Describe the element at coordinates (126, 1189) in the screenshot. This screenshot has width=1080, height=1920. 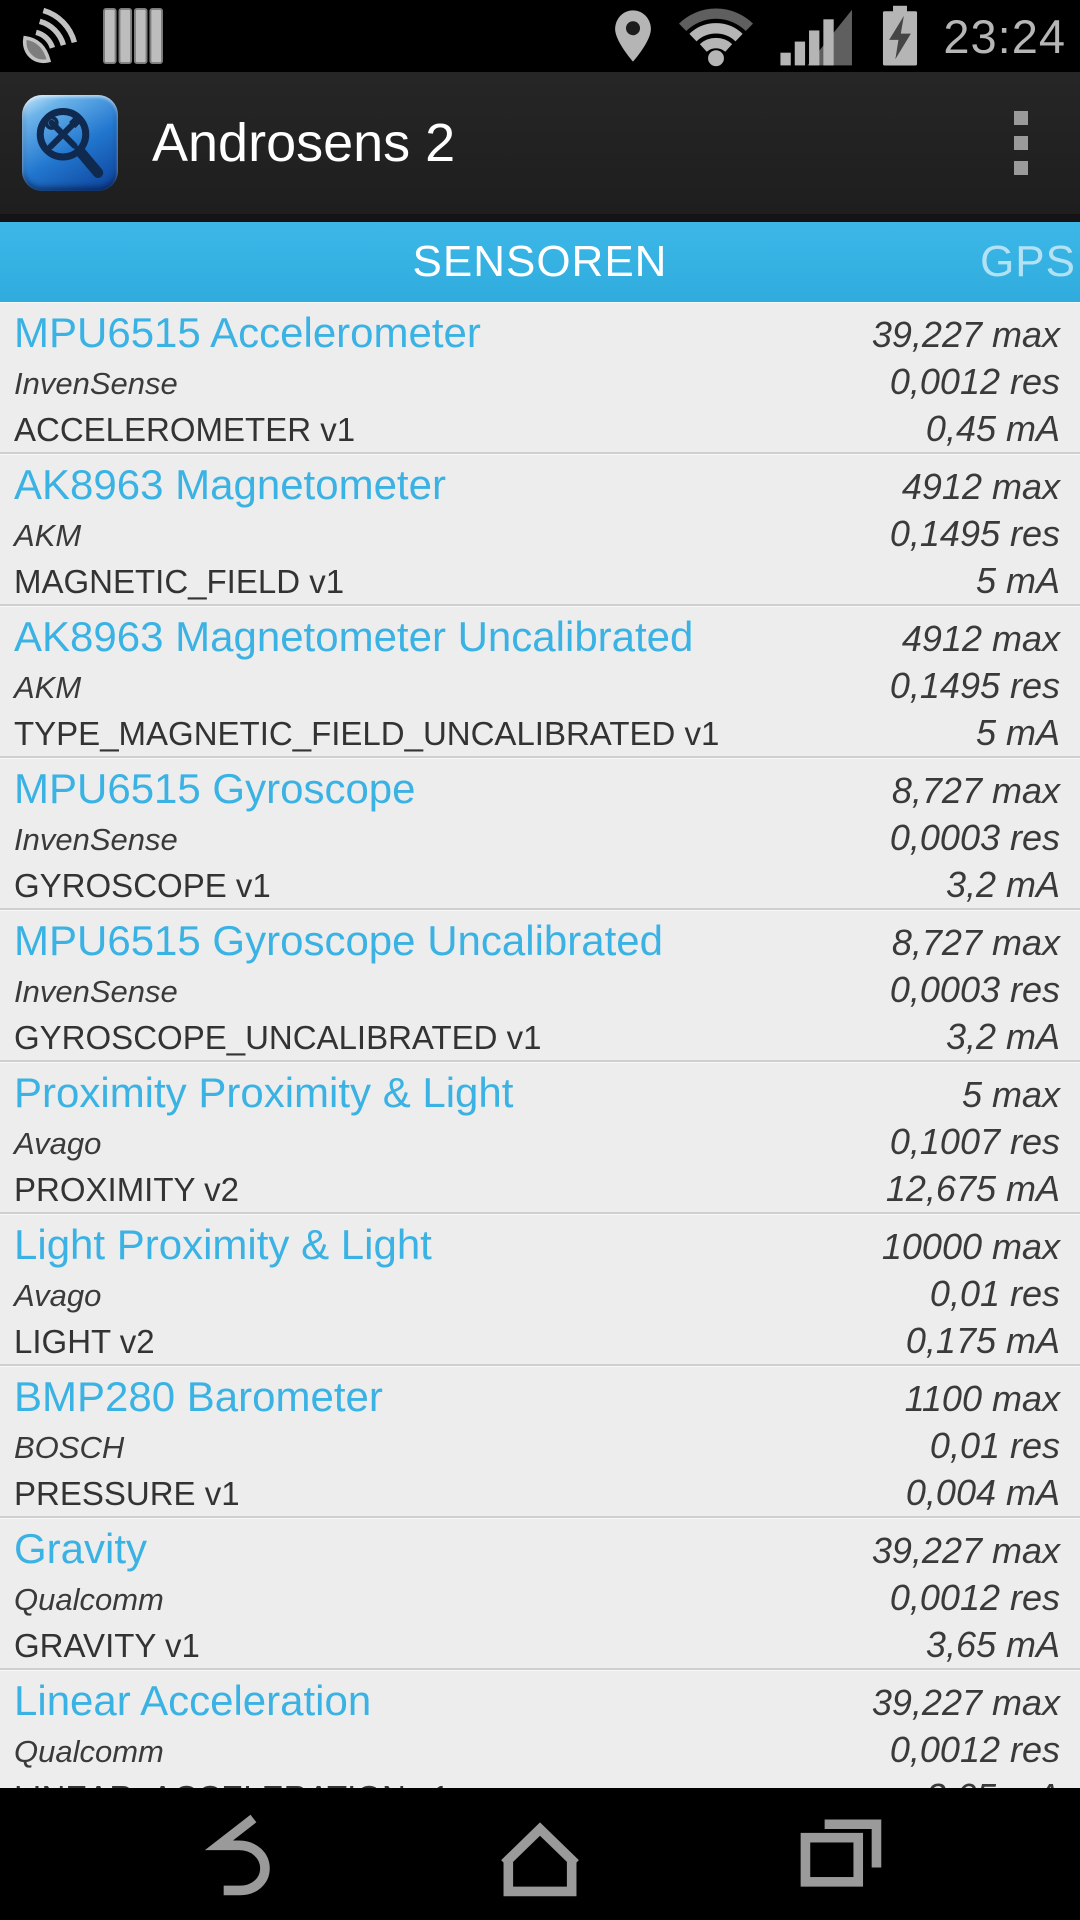
I see `sensor-type: PROXIMITY v2` at that location.